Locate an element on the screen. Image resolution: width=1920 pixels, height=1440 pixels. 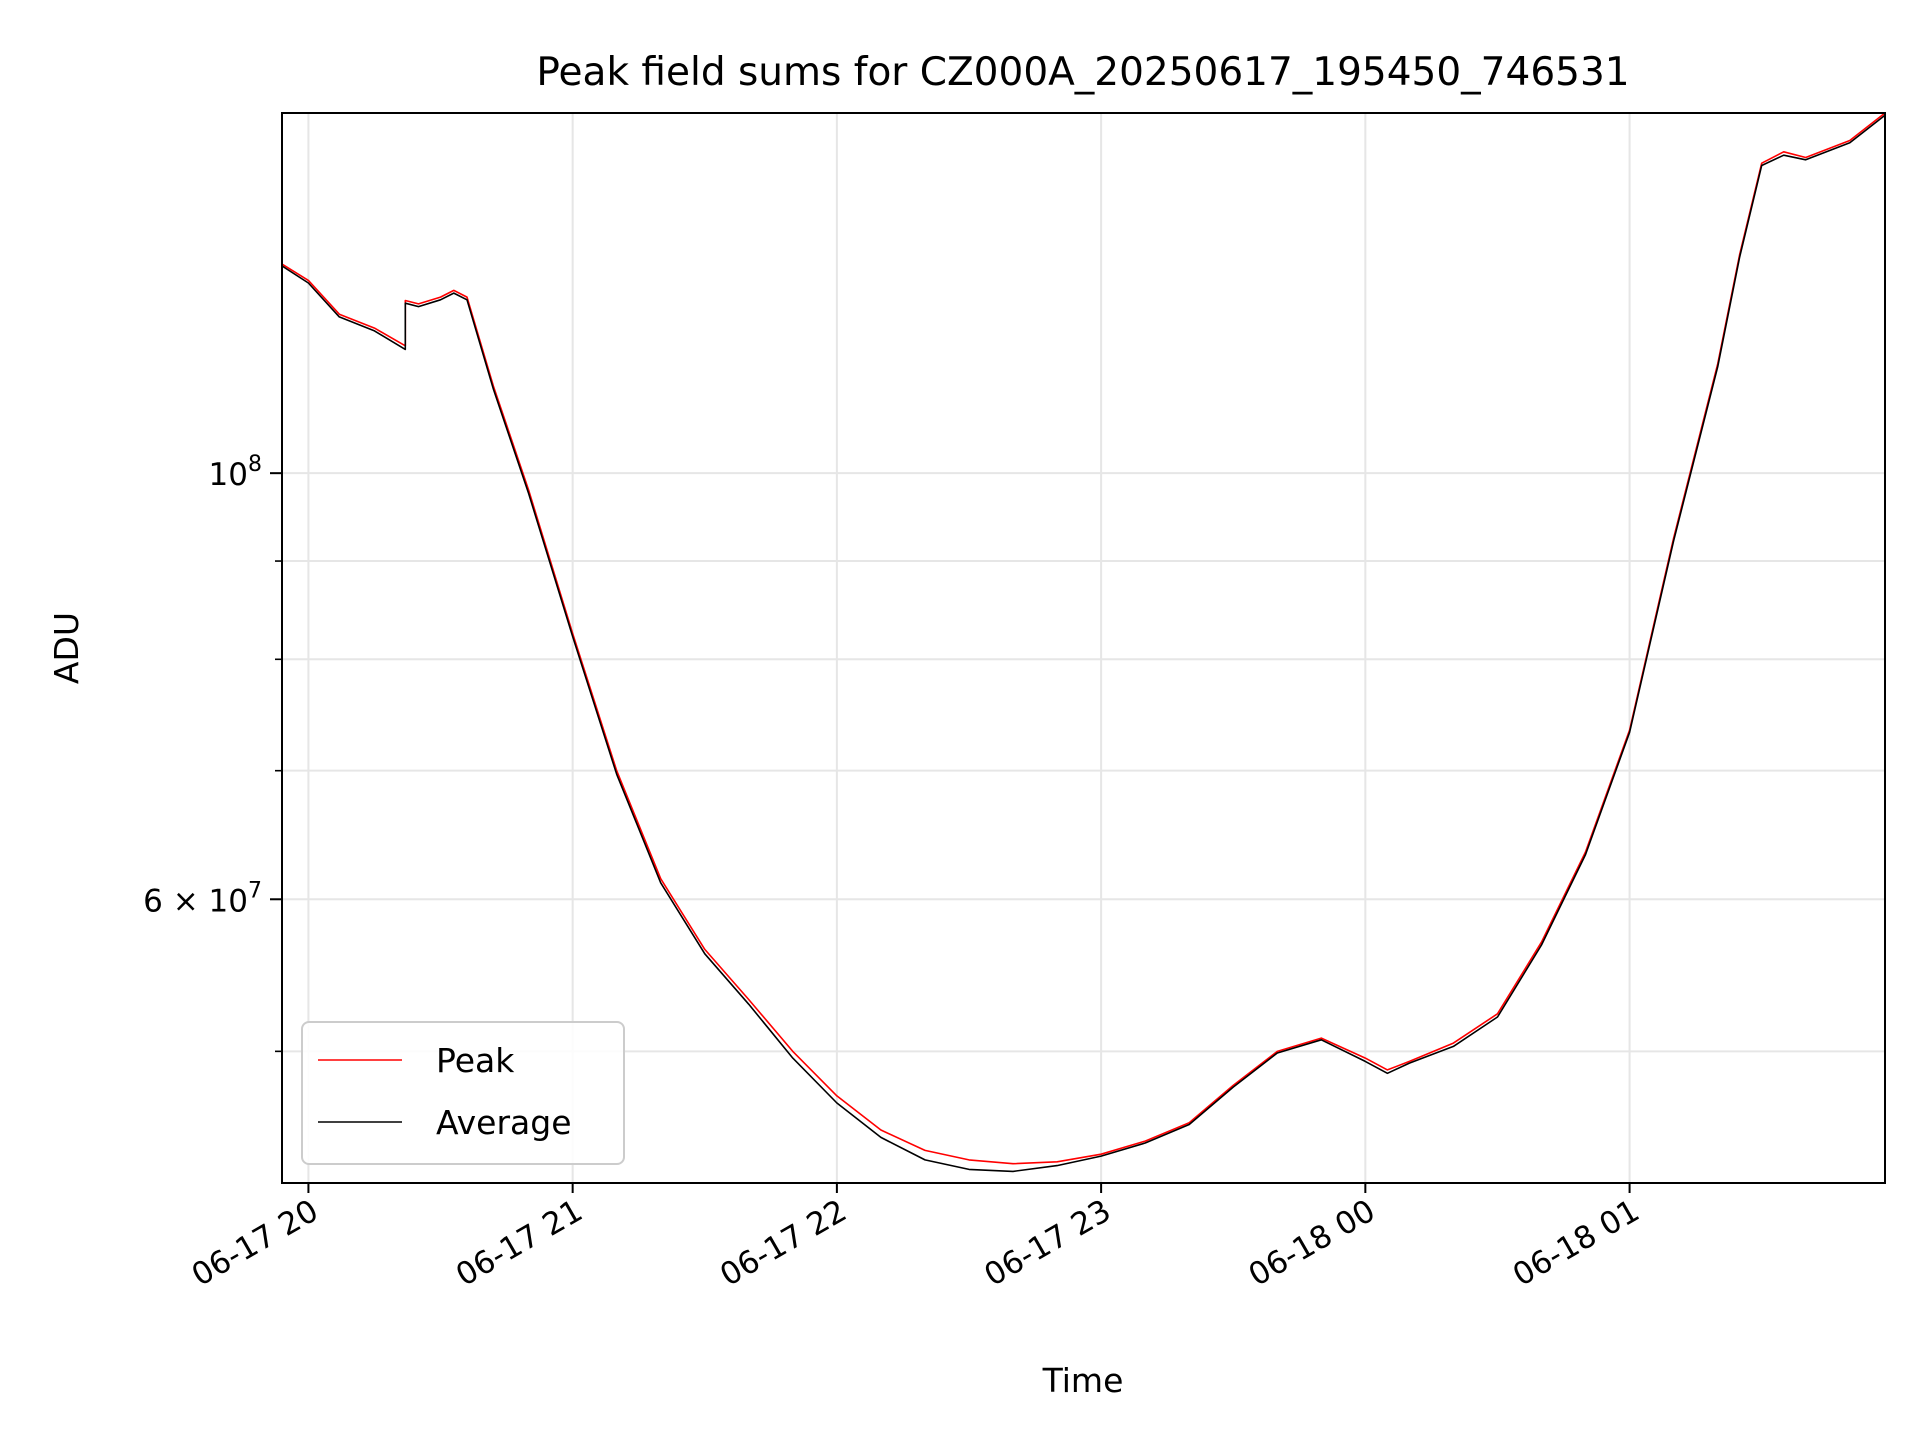
y-axis: 108 6 × 107 is located at coordinates (212, 752).